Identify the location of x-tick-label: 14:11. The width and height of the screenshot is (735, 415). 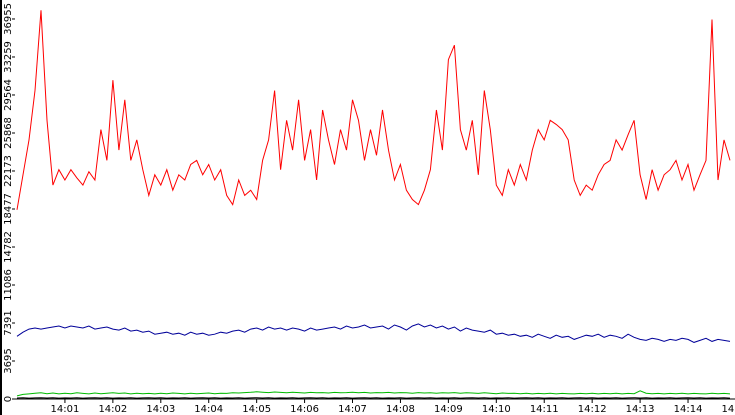
(544, 409).